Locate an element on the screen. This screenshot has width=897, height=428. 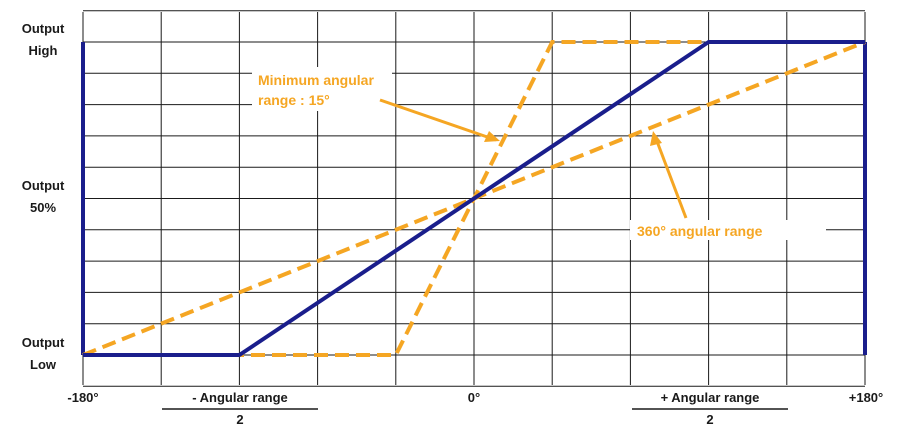
y-label-low-line1: Output is located at coordinates (43, 342).